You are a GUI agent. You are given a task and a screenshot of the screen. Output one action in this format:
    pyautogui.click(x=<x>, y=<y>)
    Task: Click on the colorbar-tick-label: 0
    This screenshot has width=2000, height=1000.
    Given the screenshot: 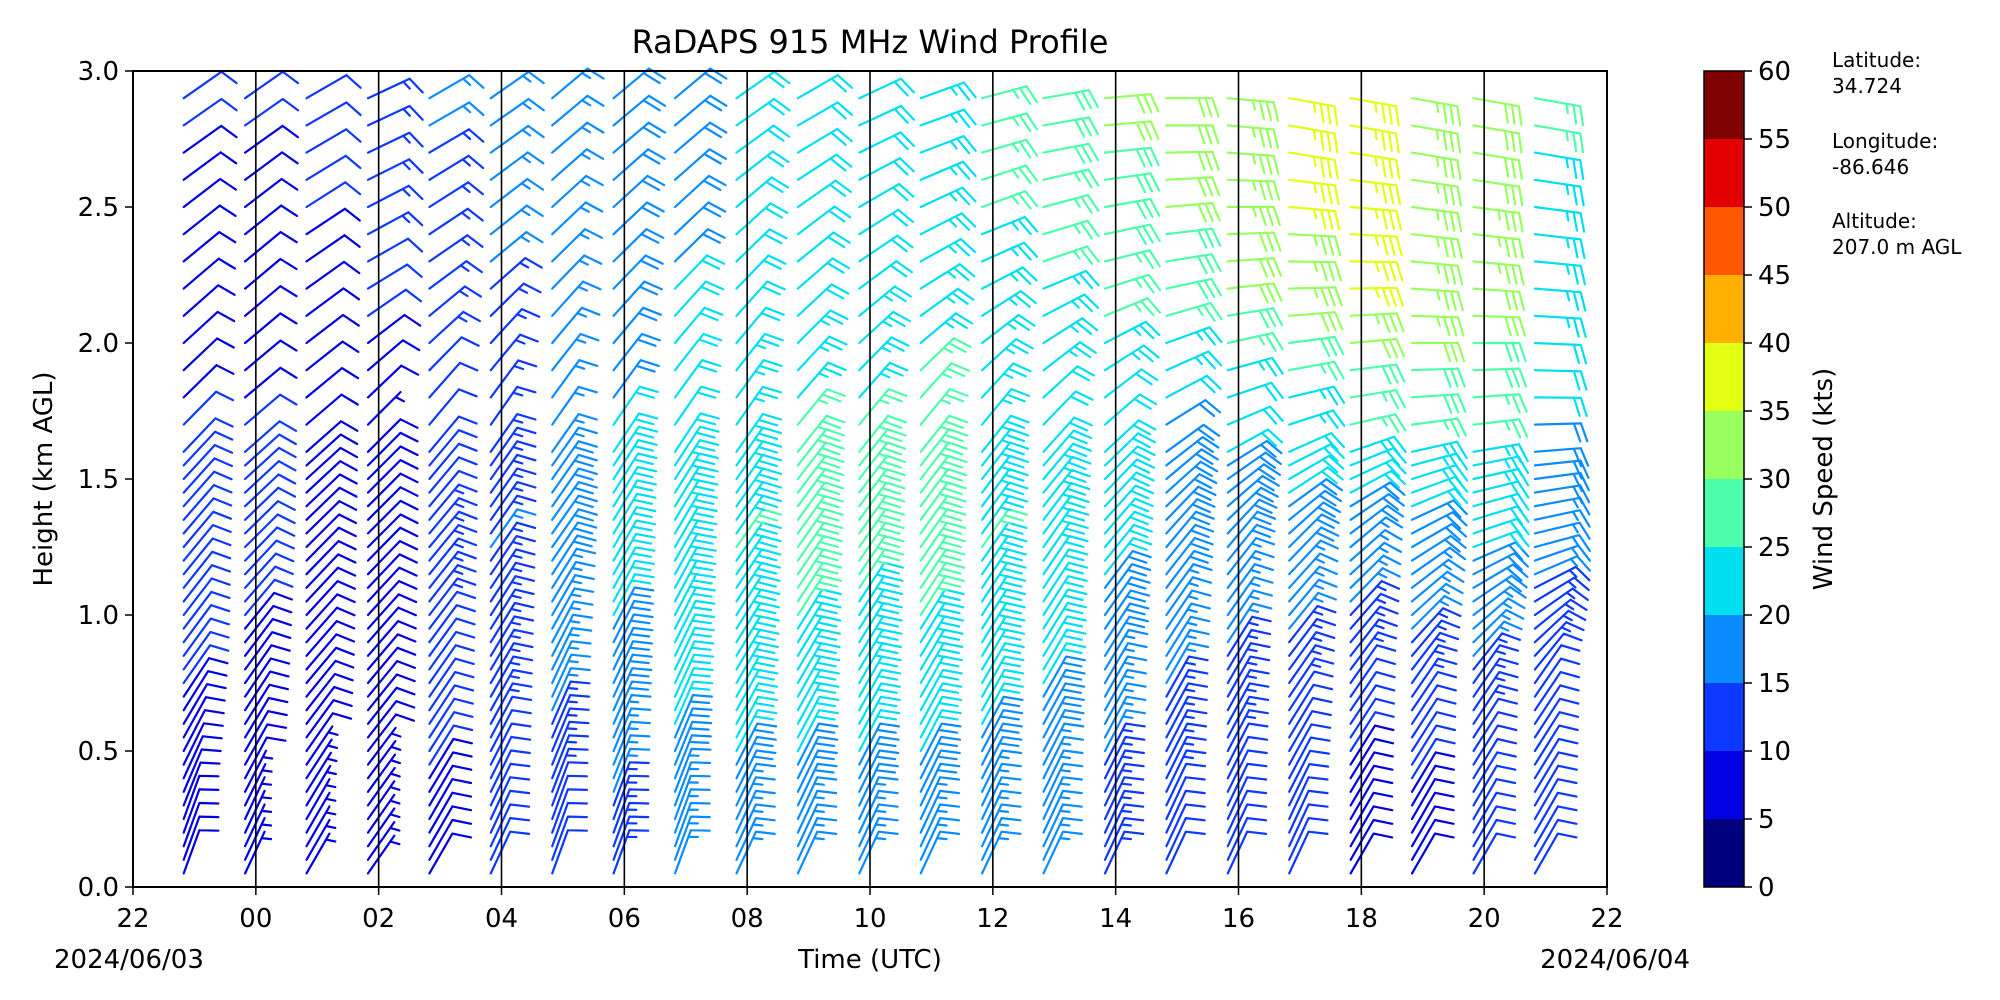 What is the action you would take?
    pyautogui.click(x=1766, y=888)
    